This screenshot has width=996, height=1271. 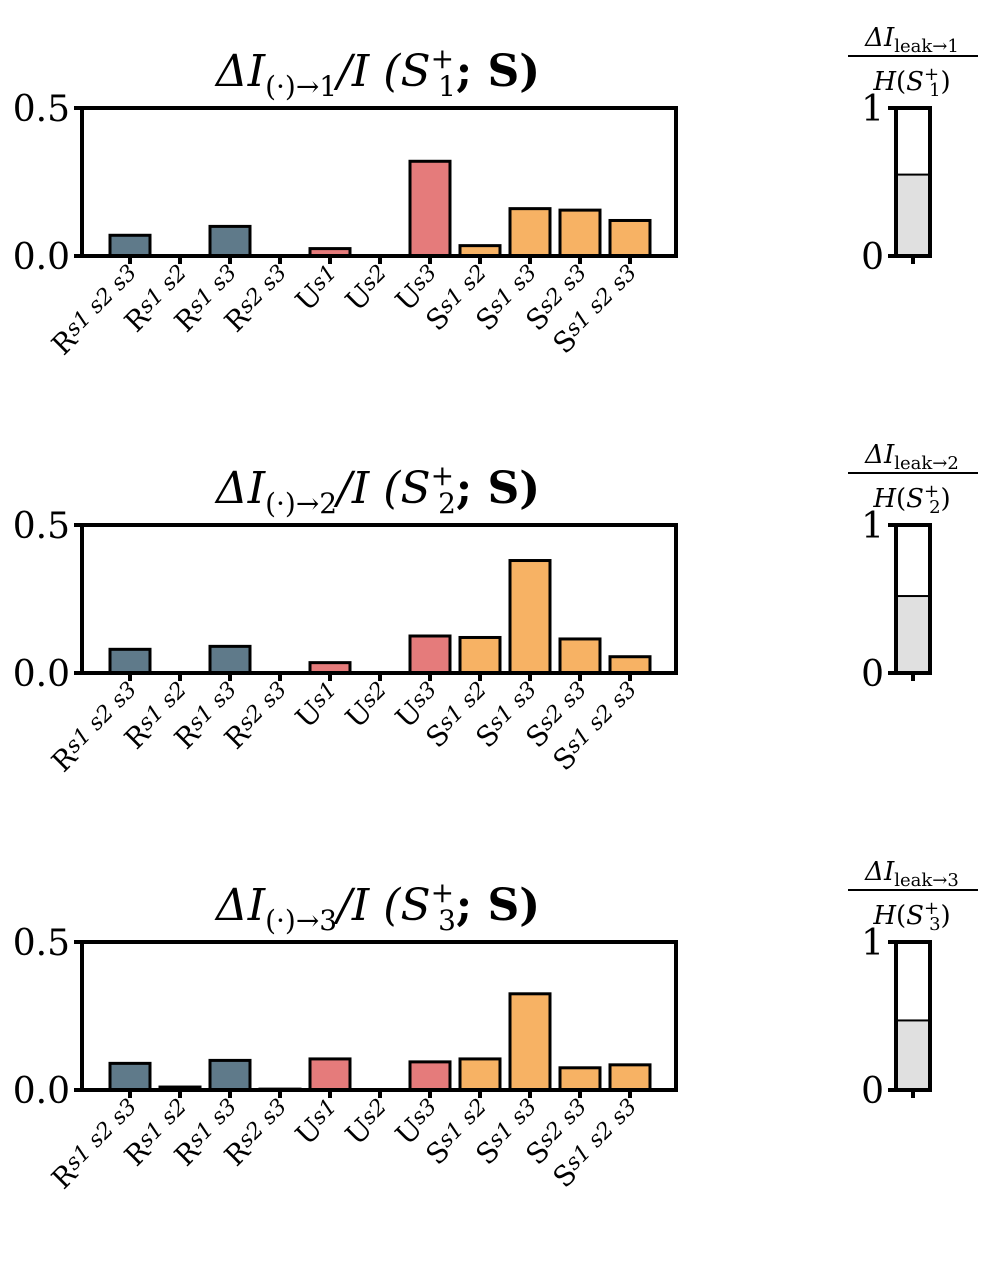 What do you see at coordinates (377, 489) in the screenshot?
I see `panel-title: ΔI(·)→2/I (S+ 2; S)` at bounding box center [377, 489].